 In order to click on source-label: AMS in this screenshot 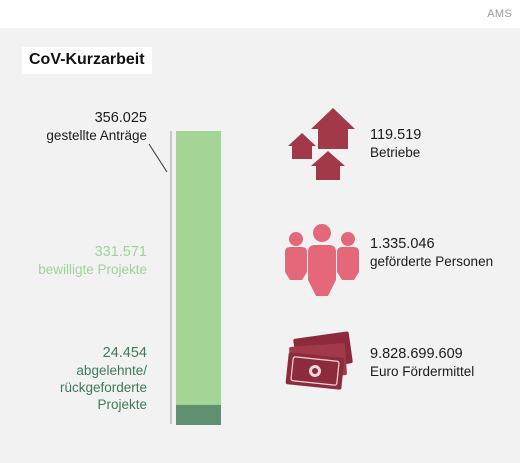, I will do `click(499, 14)`.